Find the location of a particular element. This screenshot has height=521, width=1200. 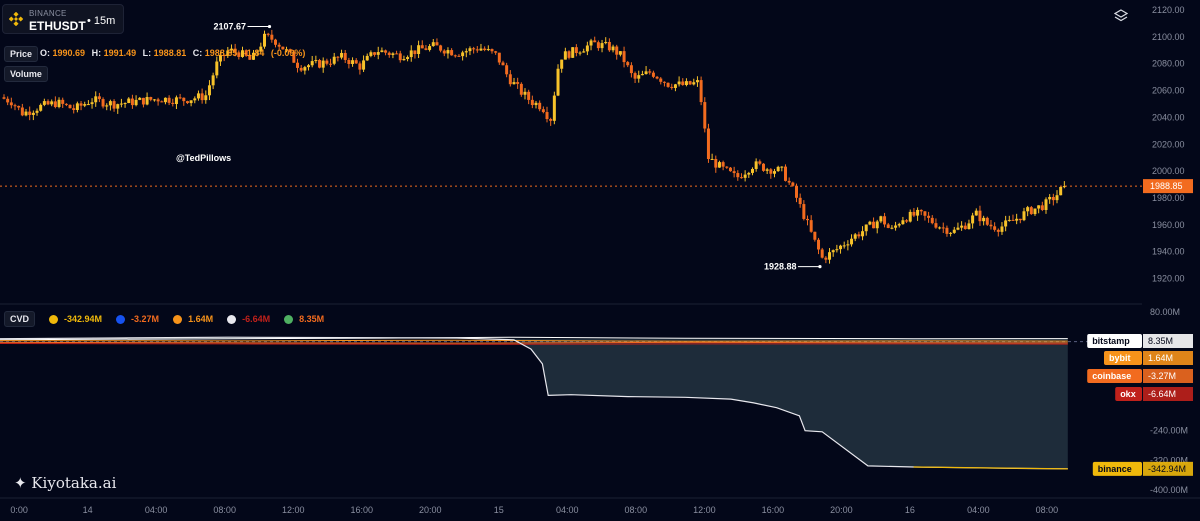

cvd-series-bitstamp is located at coordinates (534, 338).